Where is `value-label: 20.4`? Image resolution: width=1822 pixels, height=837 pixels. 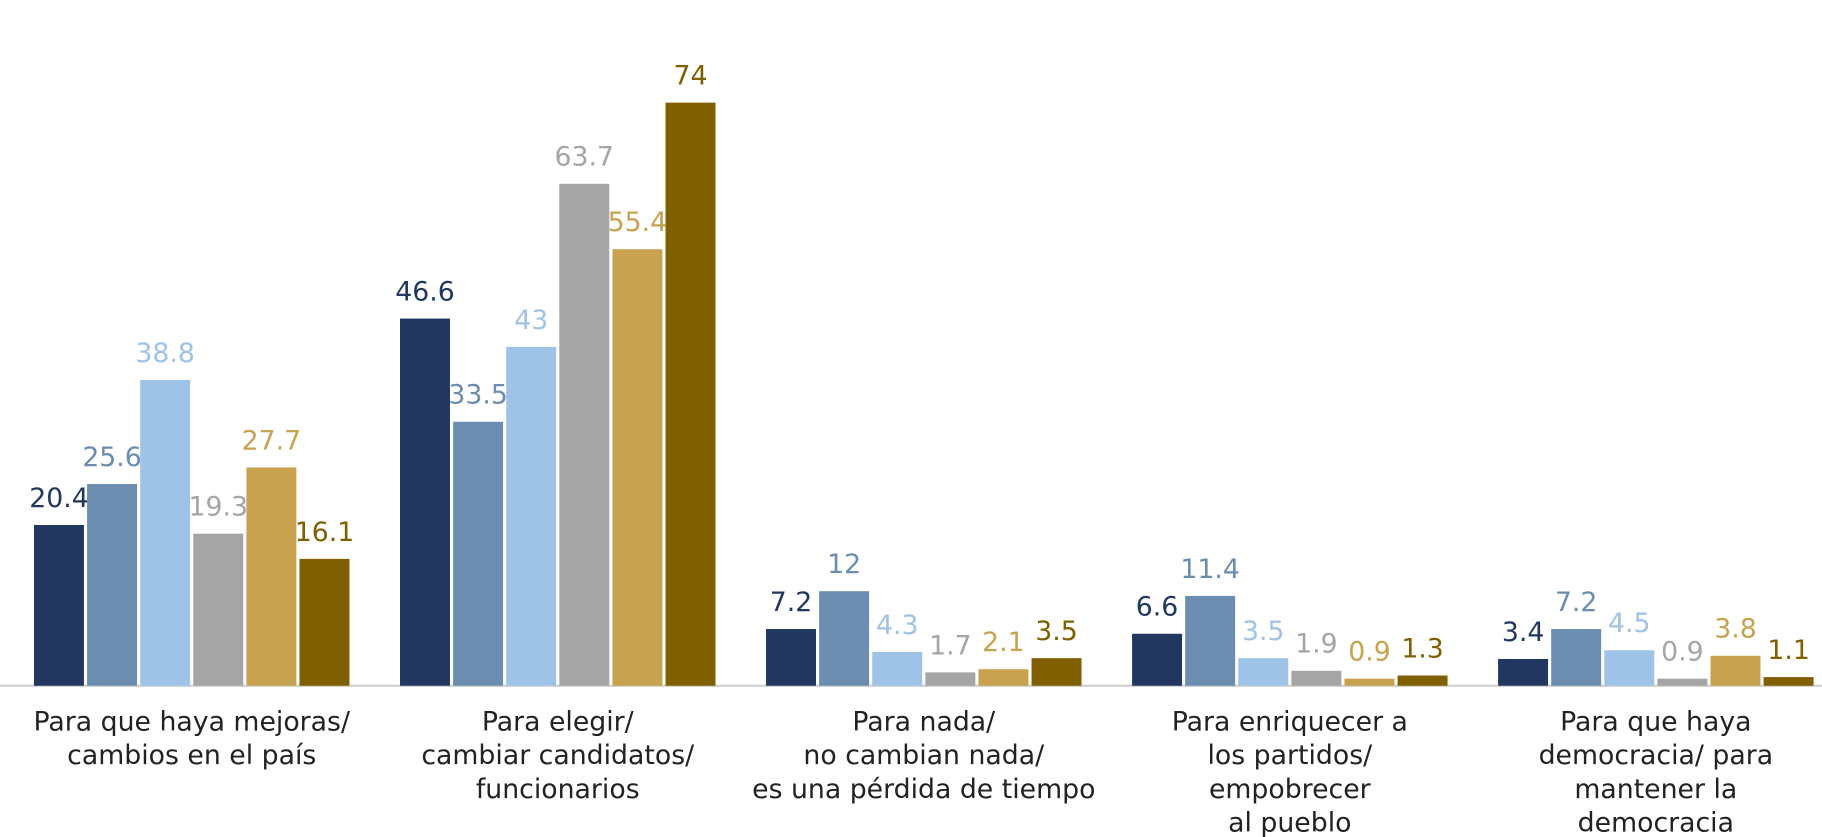 value-label: 20.4 is located at coordinates (59, 498).